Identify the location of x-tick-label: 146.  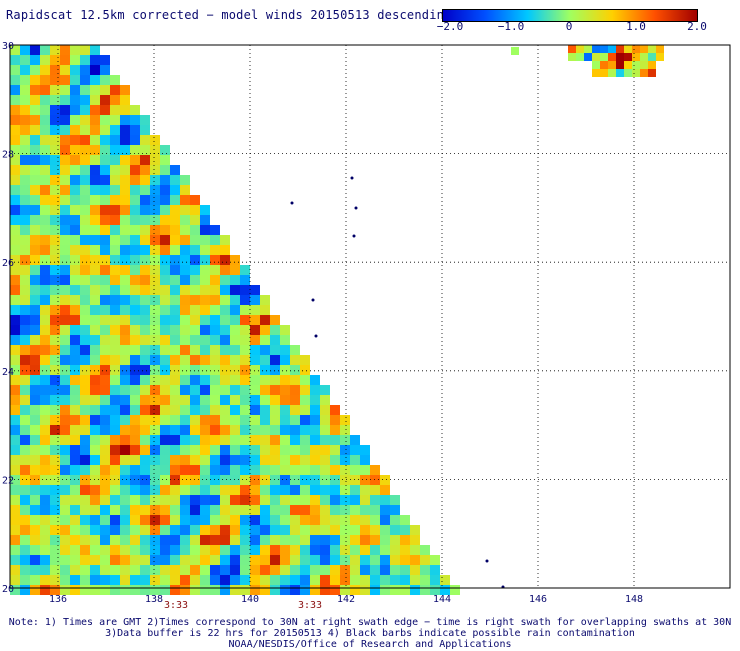
(538, 599).